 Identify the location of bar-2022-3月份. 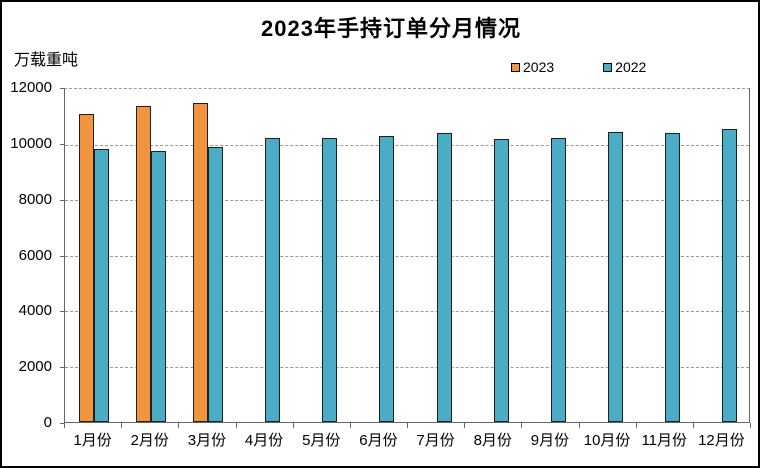
(215, 284).